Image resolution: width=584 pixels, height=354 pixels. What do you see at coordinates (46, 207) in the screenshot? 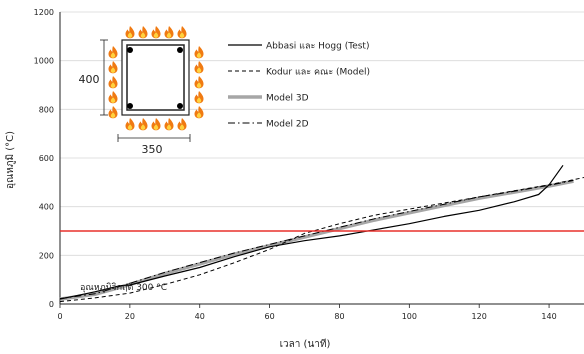
I see `y-tick-label: 400` at bounding box center [46, 207].